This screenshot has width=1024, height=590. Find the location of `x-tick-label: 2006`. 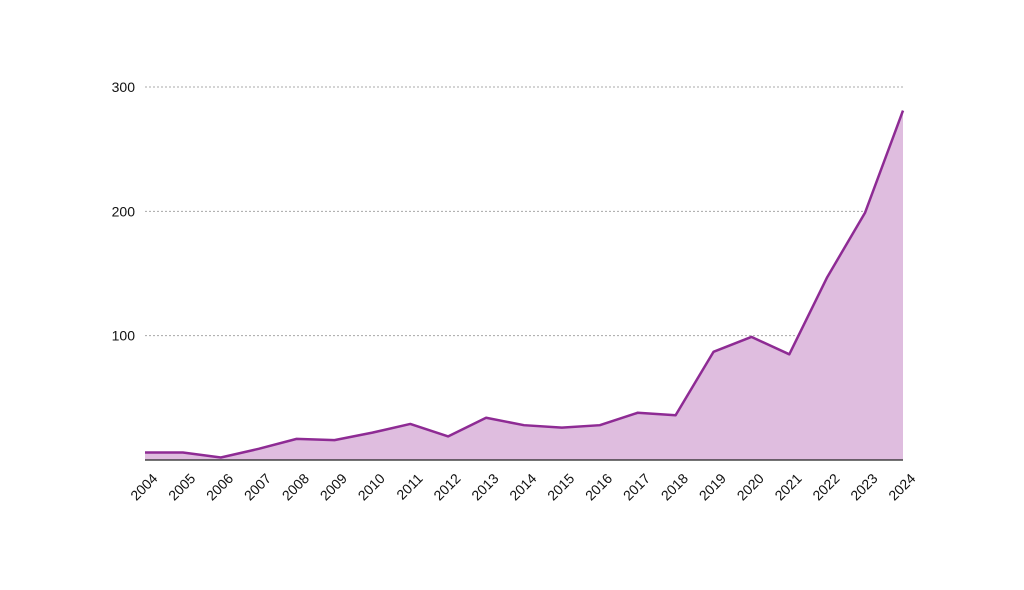

x-tick-label: 2006 is located at coordinates (219, 486).